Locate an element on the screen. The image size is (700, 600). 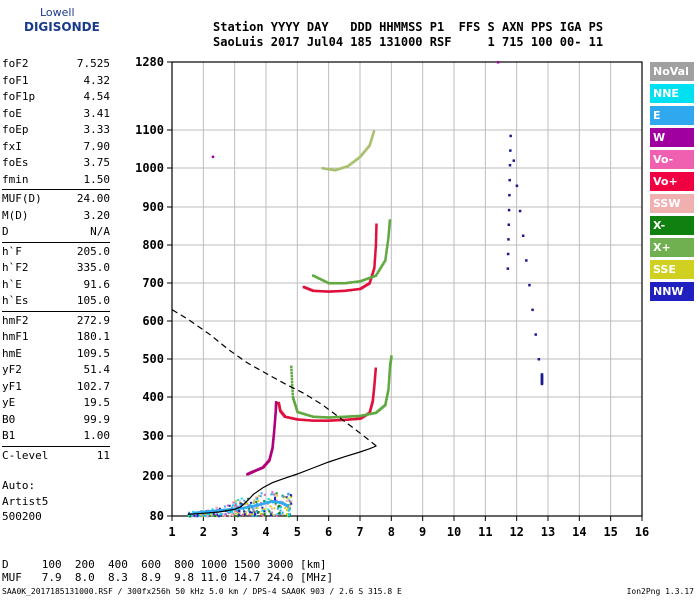
sporadic-point is located at coordinates (498, 62).